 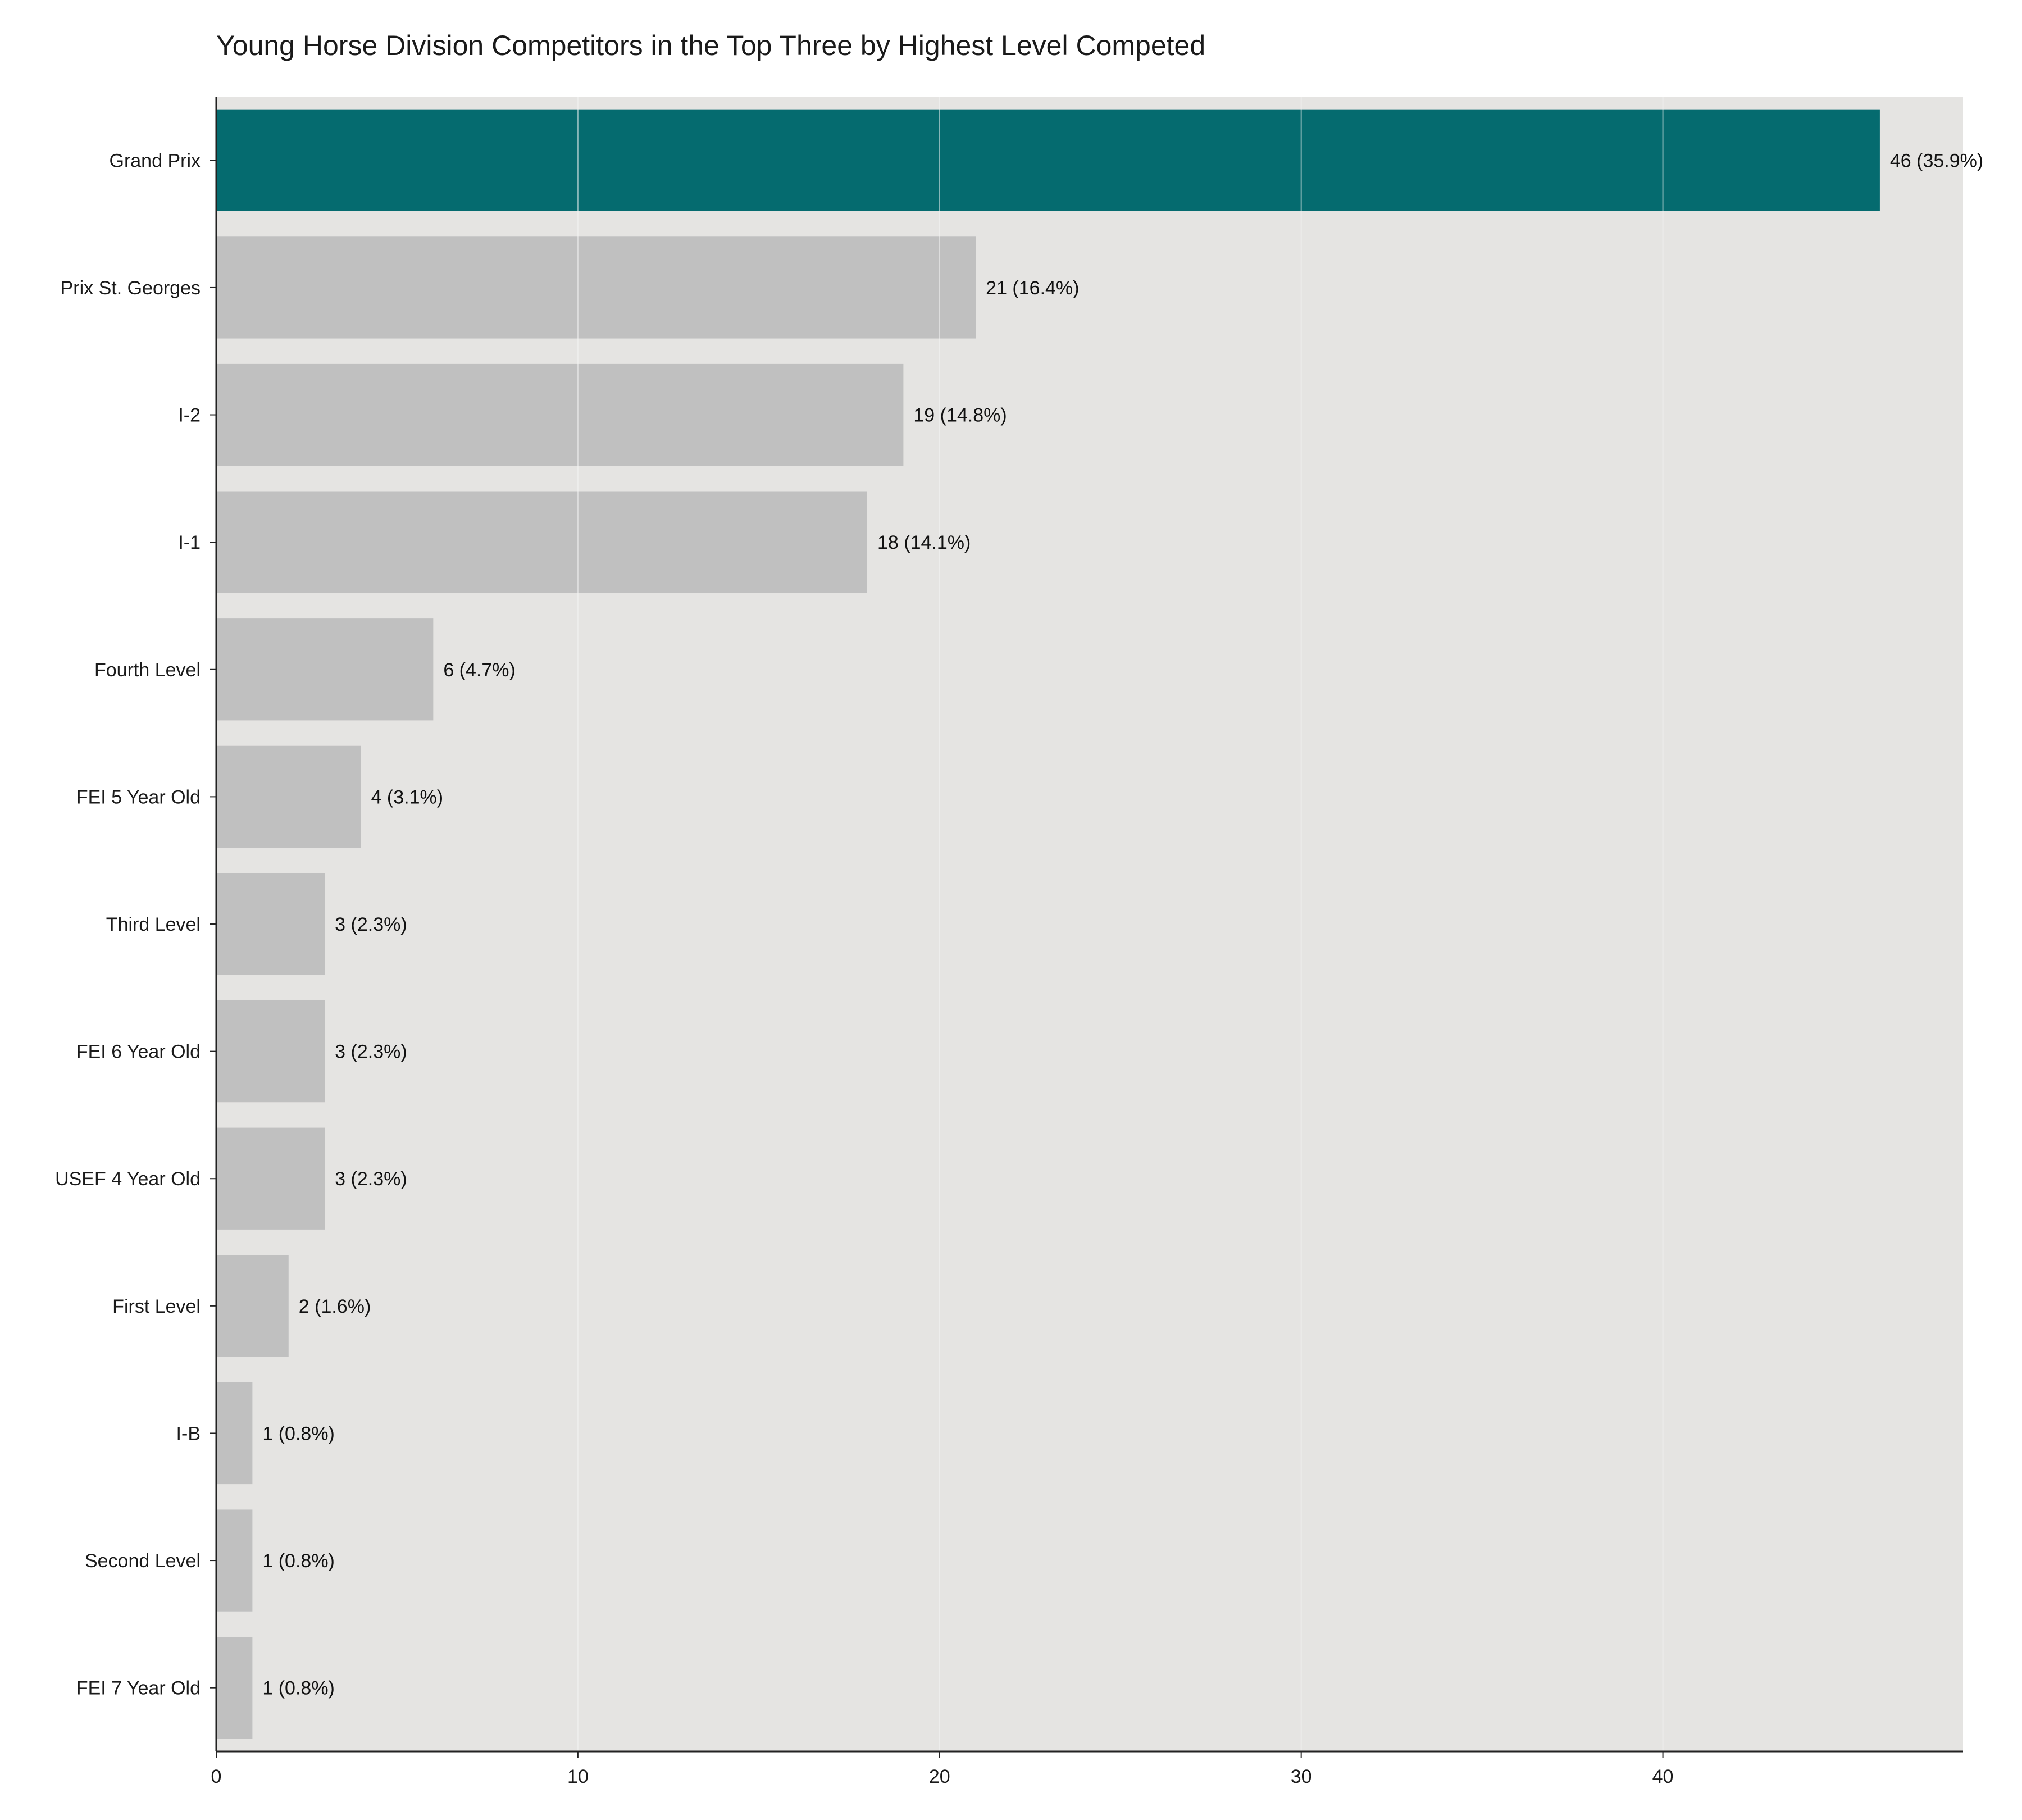 What do you see at coordinates (298, 1561) in the screenshot?
I see `data-label-11: 1 (0.8%)` at bounding box center [298, 1561].